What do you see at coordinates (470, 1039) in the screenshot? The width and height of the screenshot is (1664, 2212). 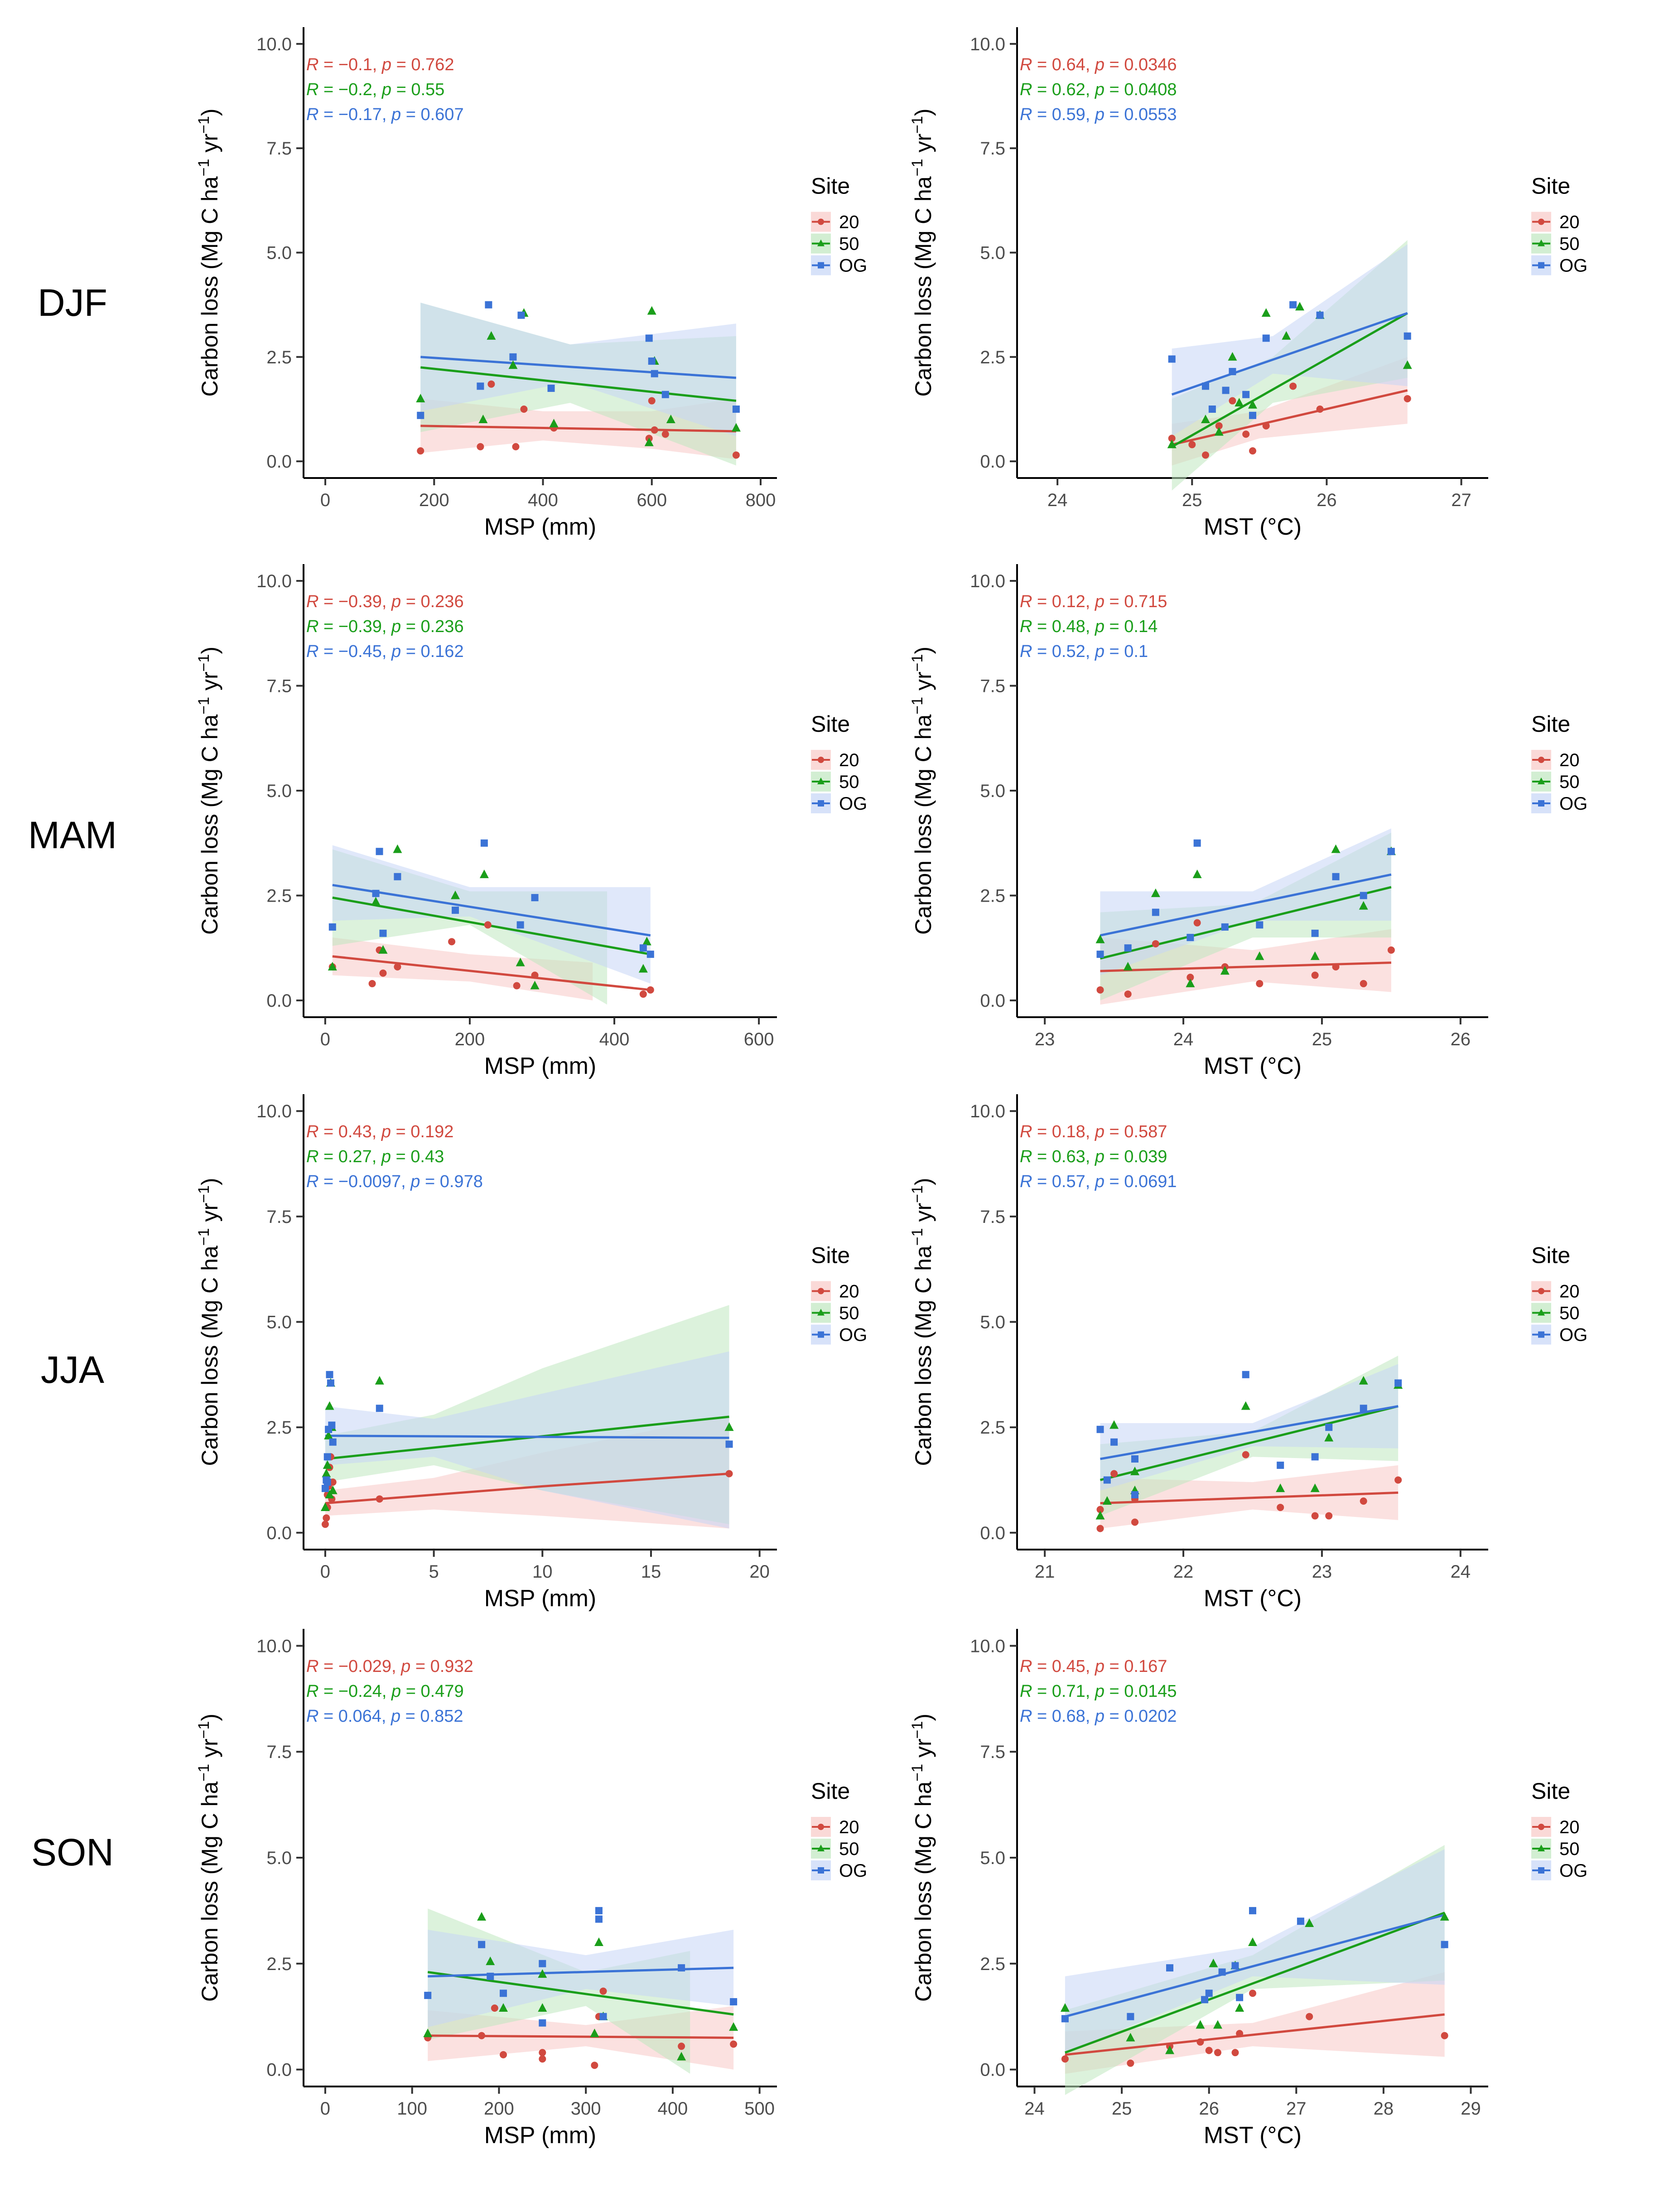 I see `x-tick-label: 200` at bounding box center [470, 1039].